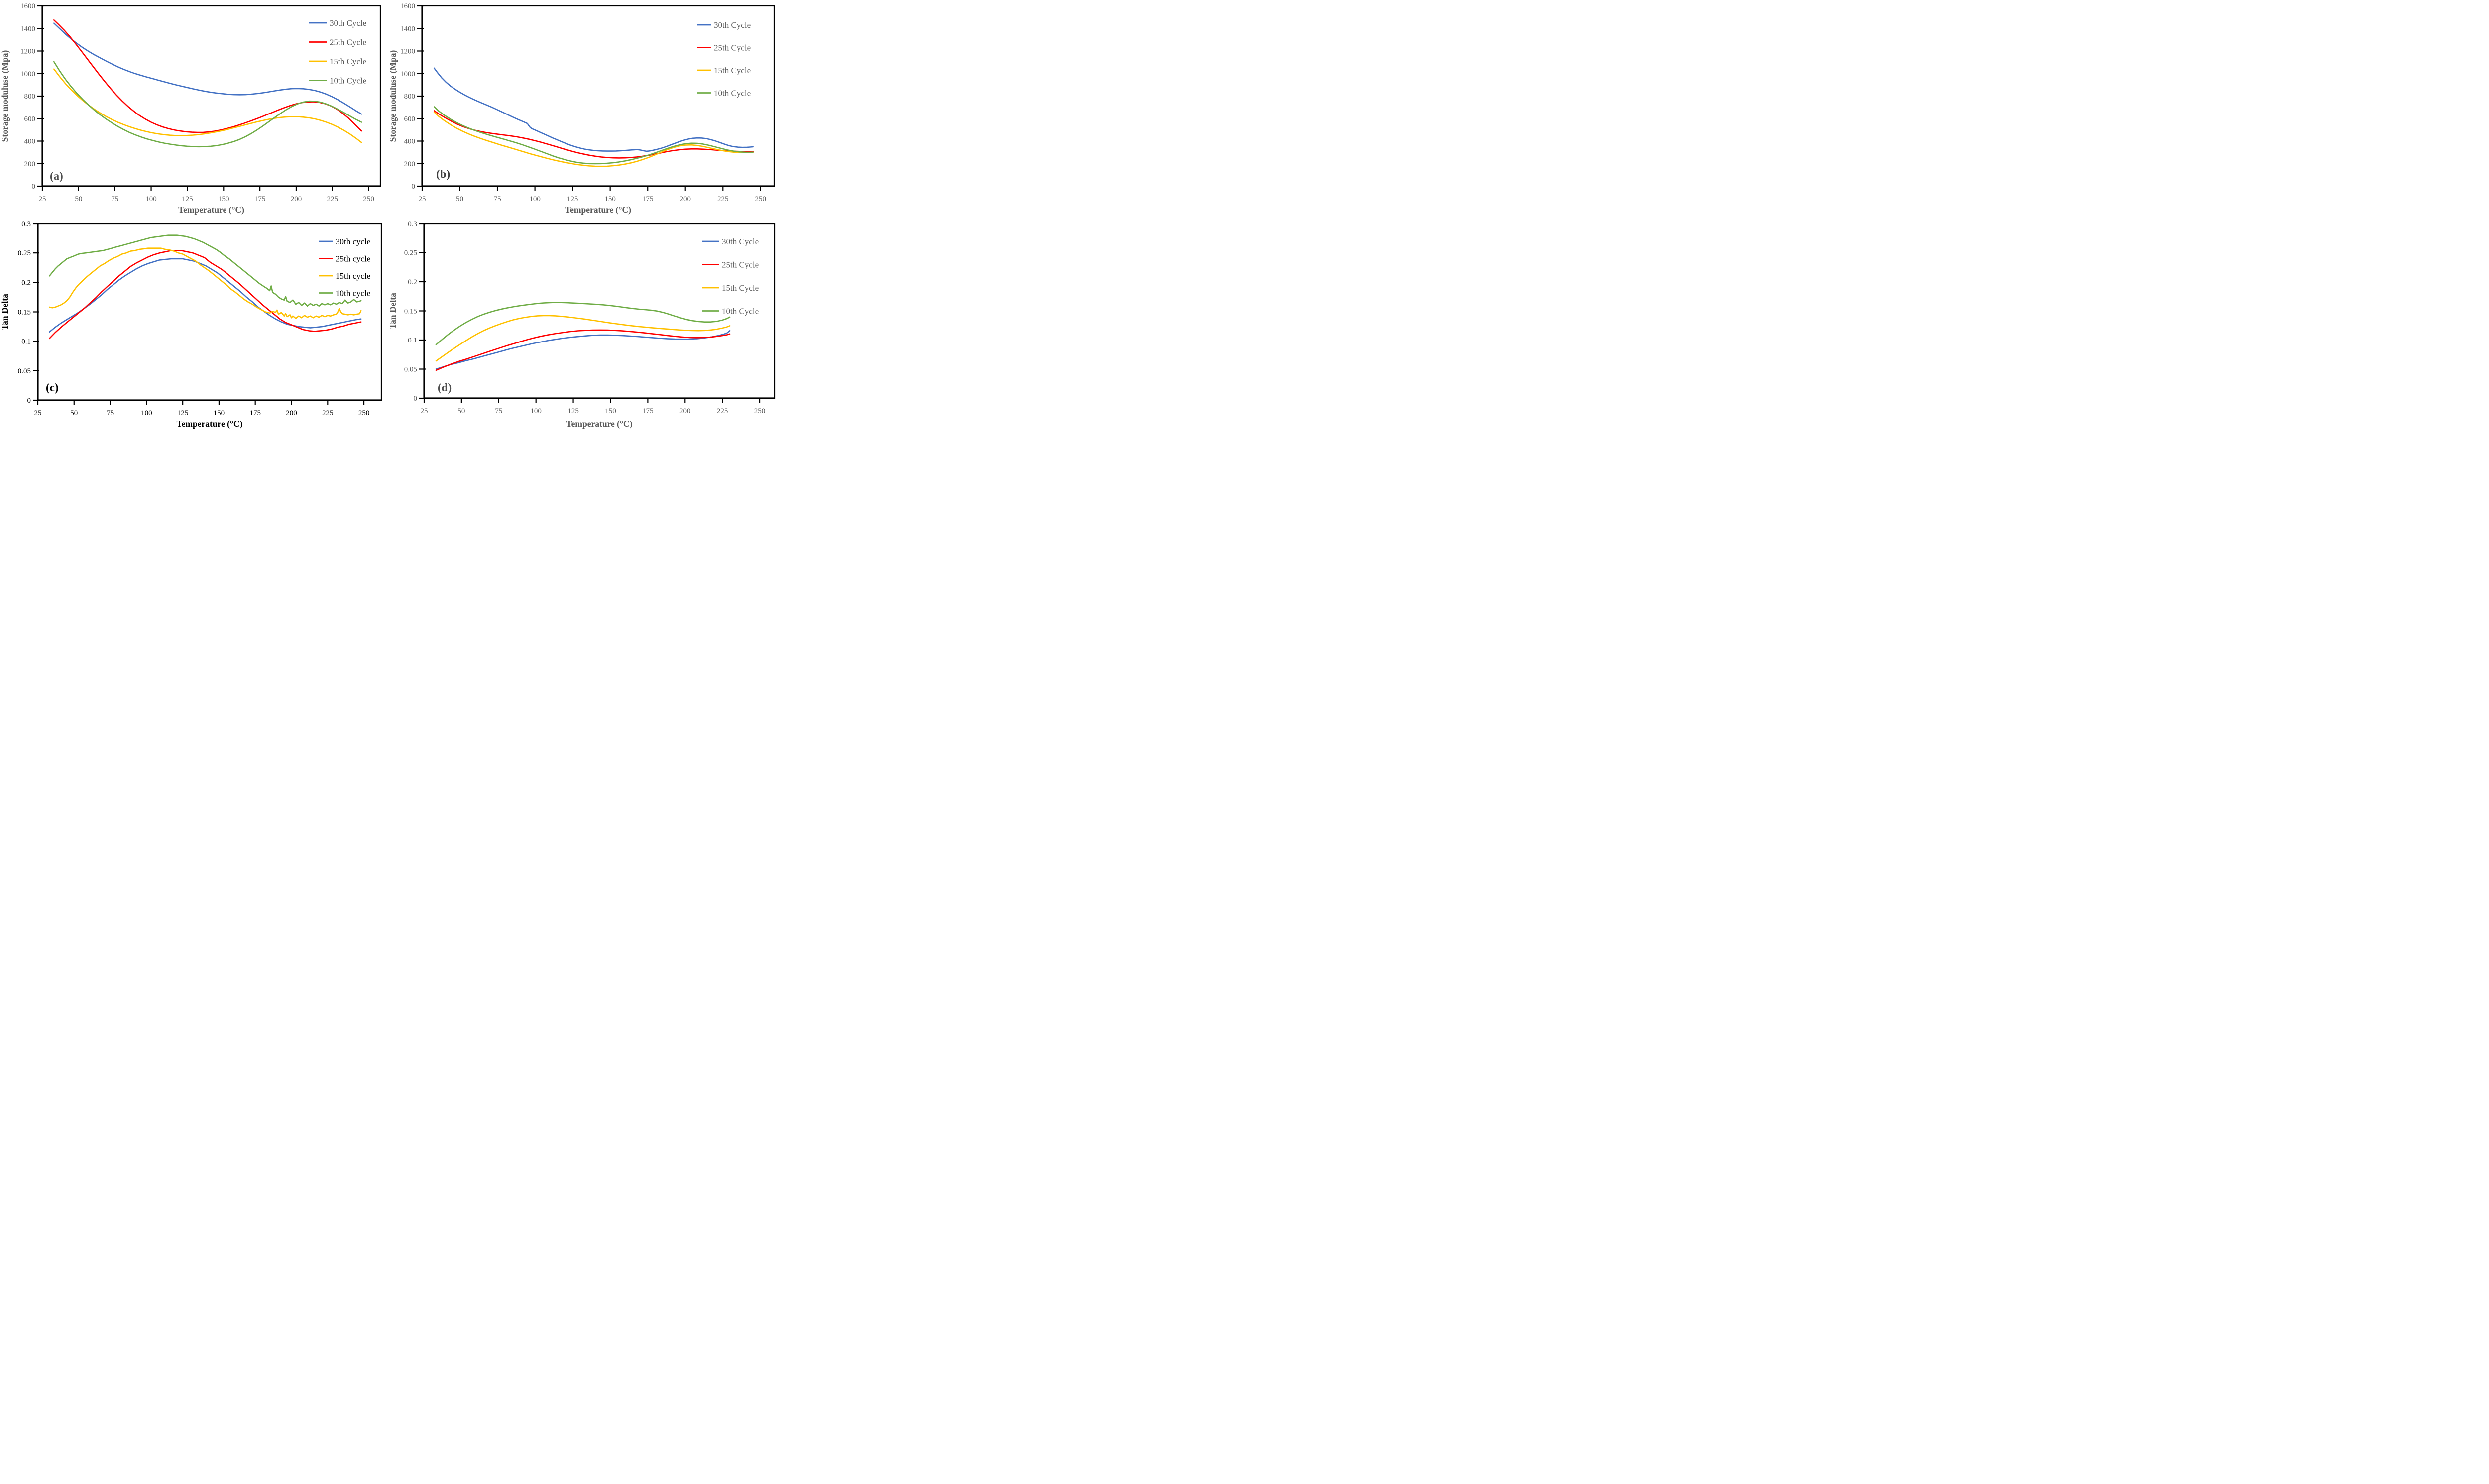  Describe the element at coordinates (27, 52) in the screenshot. I see `y-tick-label-a: 1200` at that location.